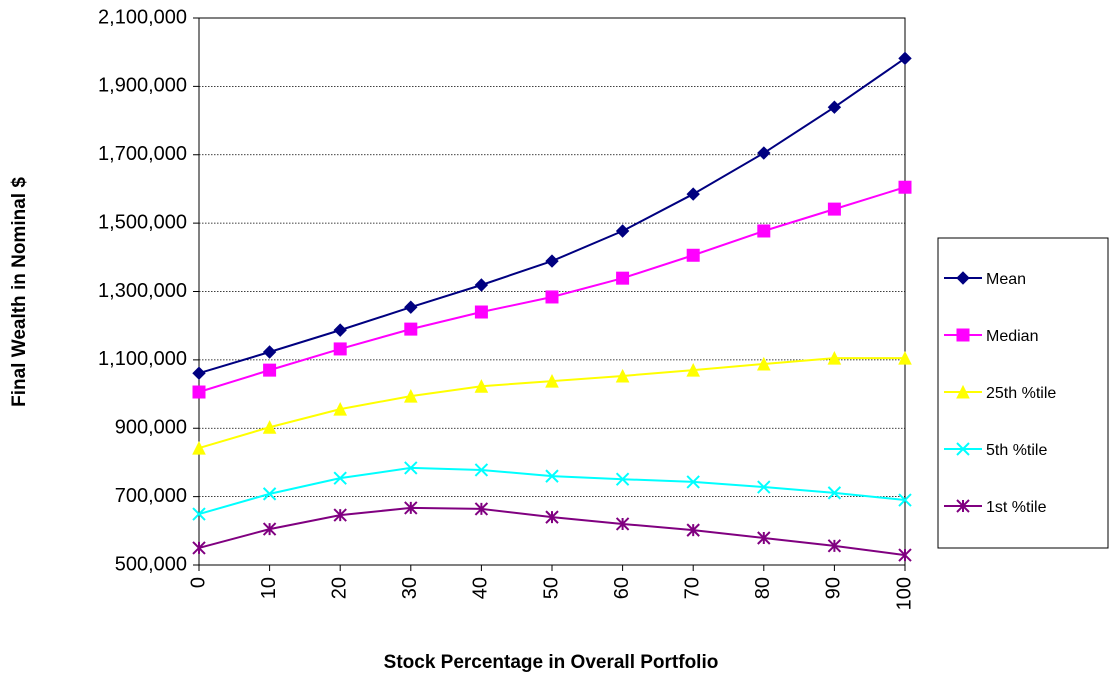 This screenshot has width=1110, height=686. Describe the element at coordinates (1016, 450) in the screenshot. I see `legend-label: 5th %tile` at that location.